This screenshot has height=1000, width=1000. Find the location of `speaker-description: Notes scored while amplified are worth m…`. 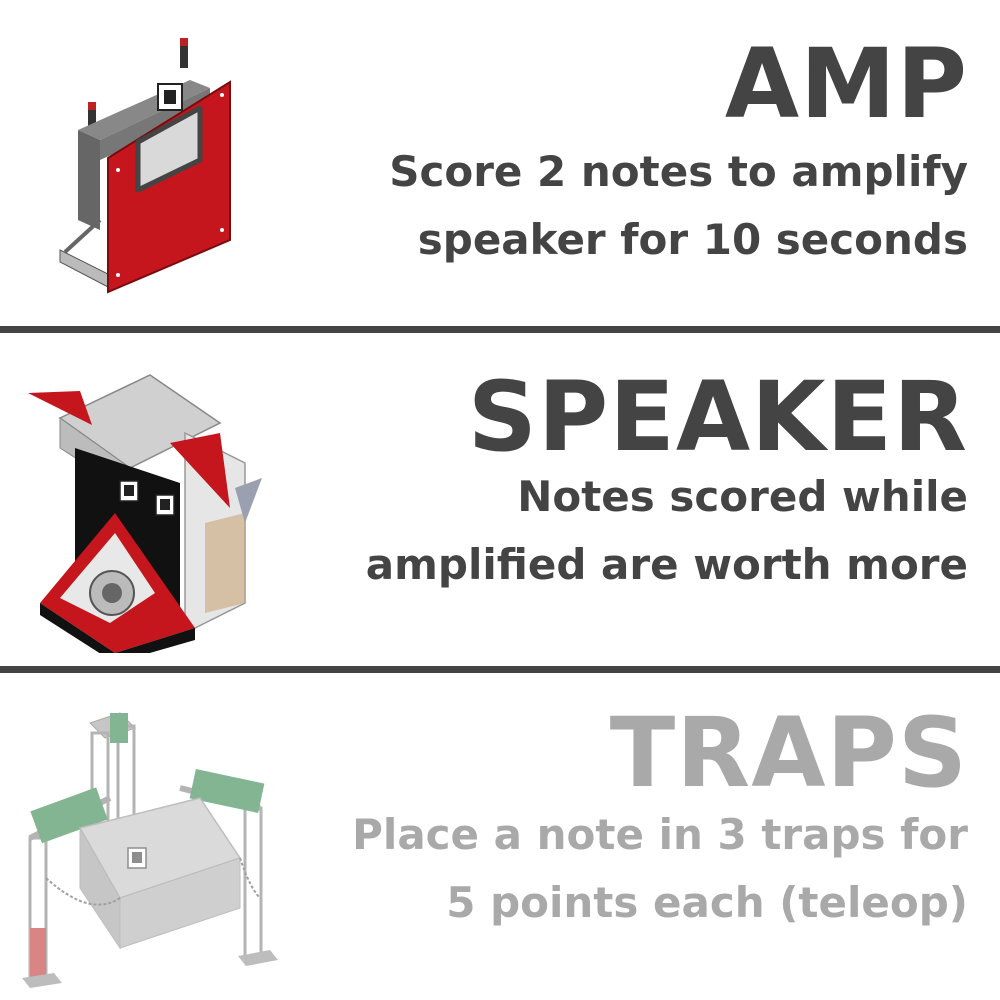

speaker-description: Notes scored while amplified are worth m… is located at coordinates (666, 530).